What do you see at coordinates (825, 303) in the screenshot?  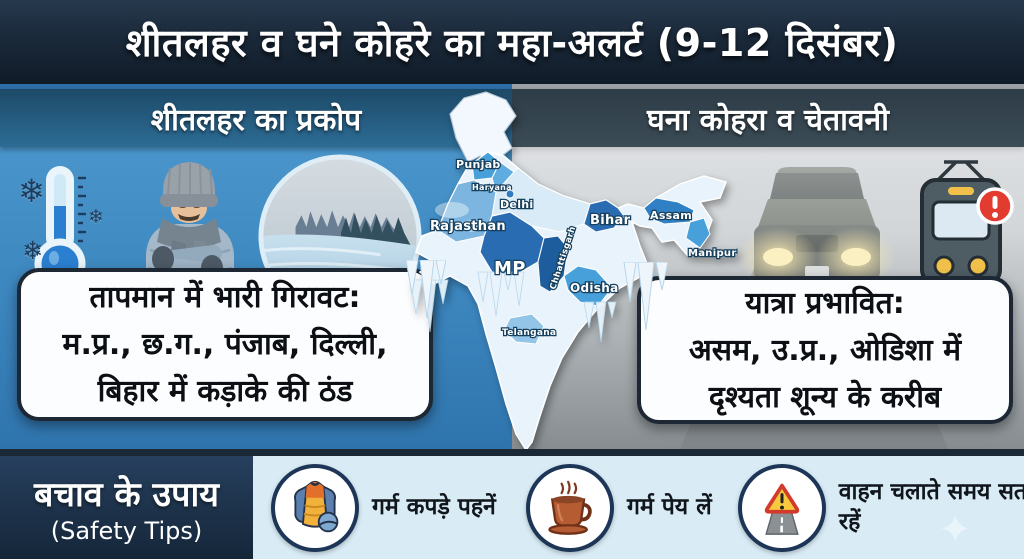 I see `info-line: यात्रा प्रभावित:` at bounding box center [825, 303].